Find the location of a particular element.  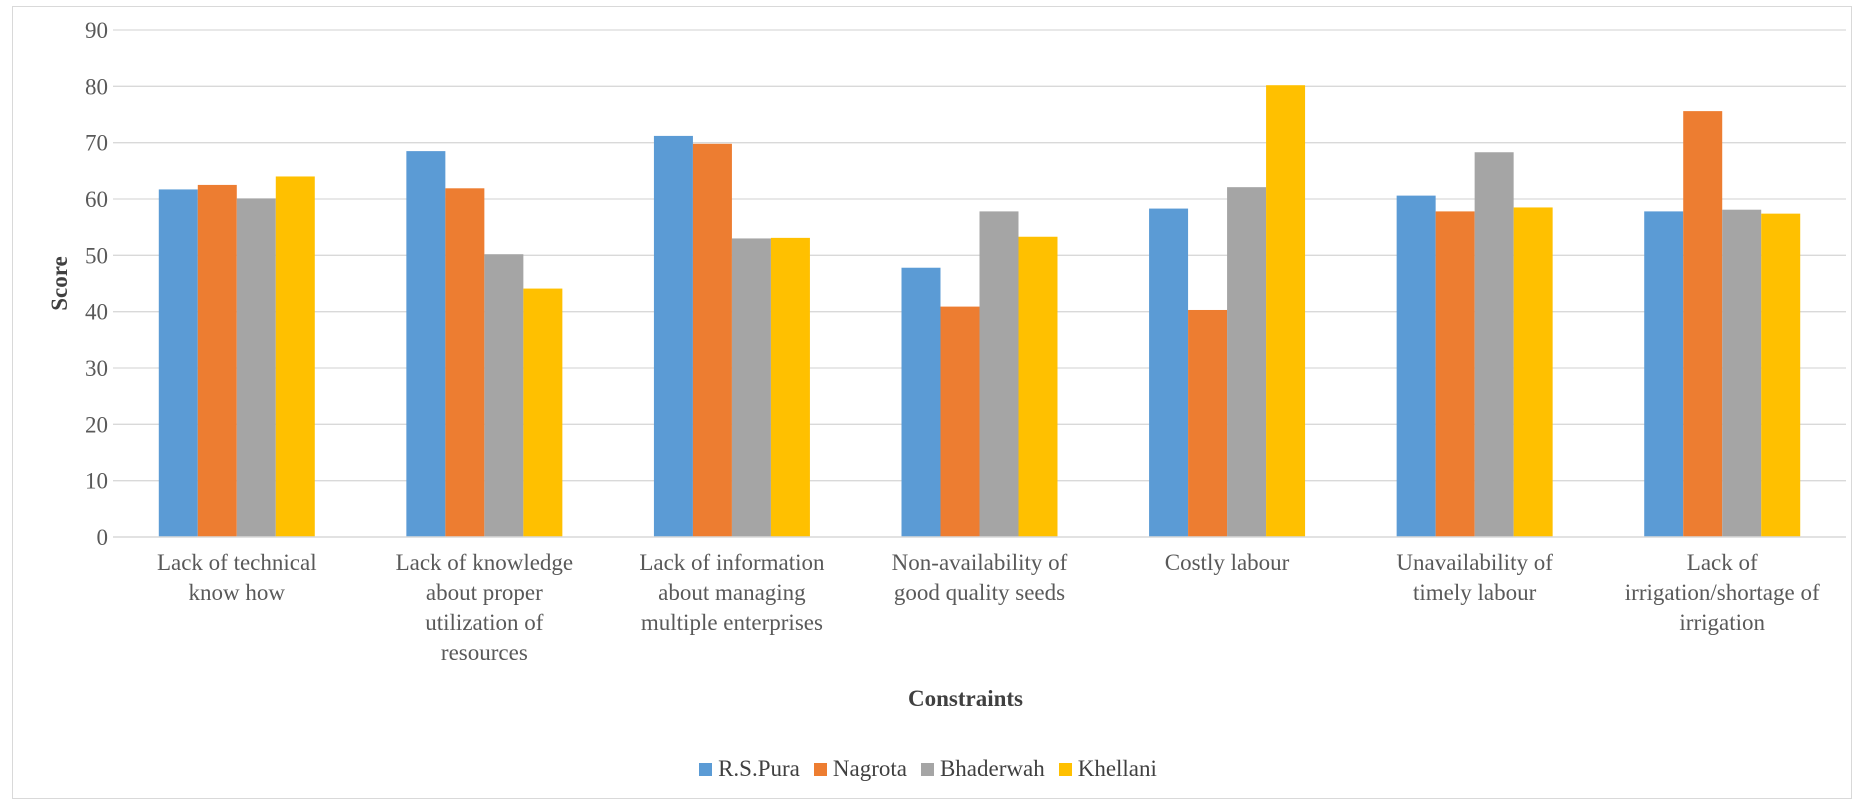

x-category-label-line: about managing is located at coordinates (732, 592).